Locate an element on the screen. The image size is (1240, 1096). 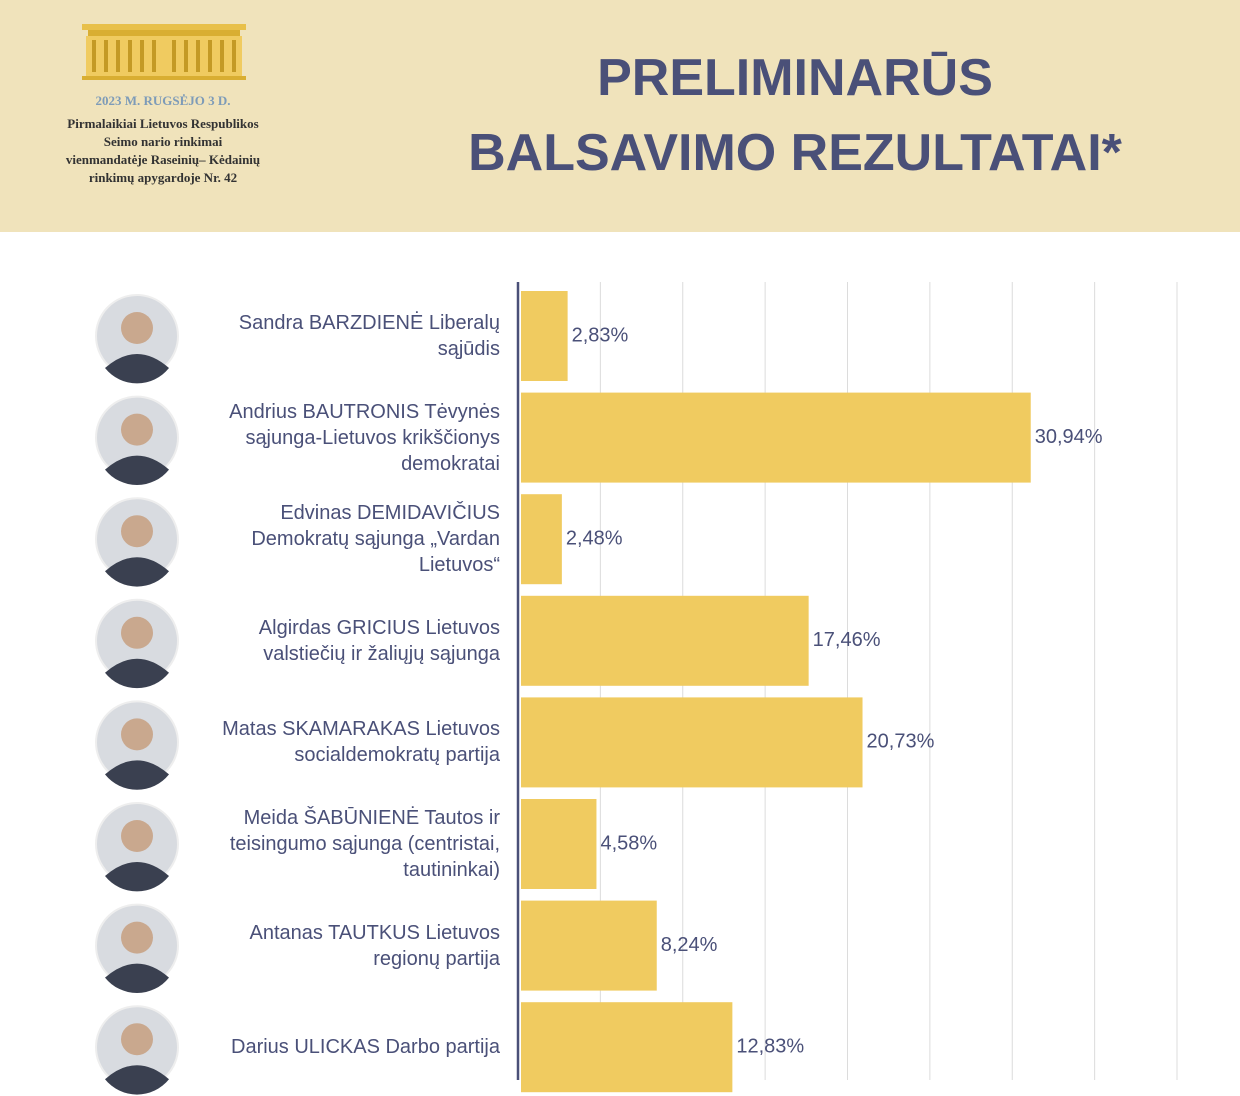
value-label: 2,48% is located at coordinates (594, 538).